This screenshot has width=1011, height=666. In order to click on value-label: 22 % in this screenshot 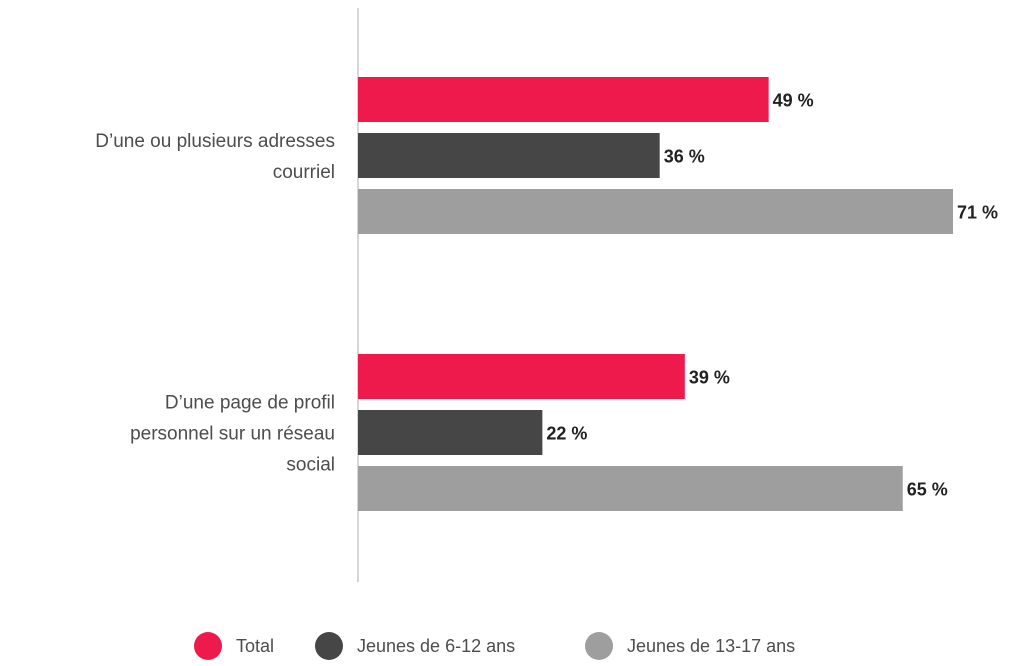, I will do `click(566, 434)`.